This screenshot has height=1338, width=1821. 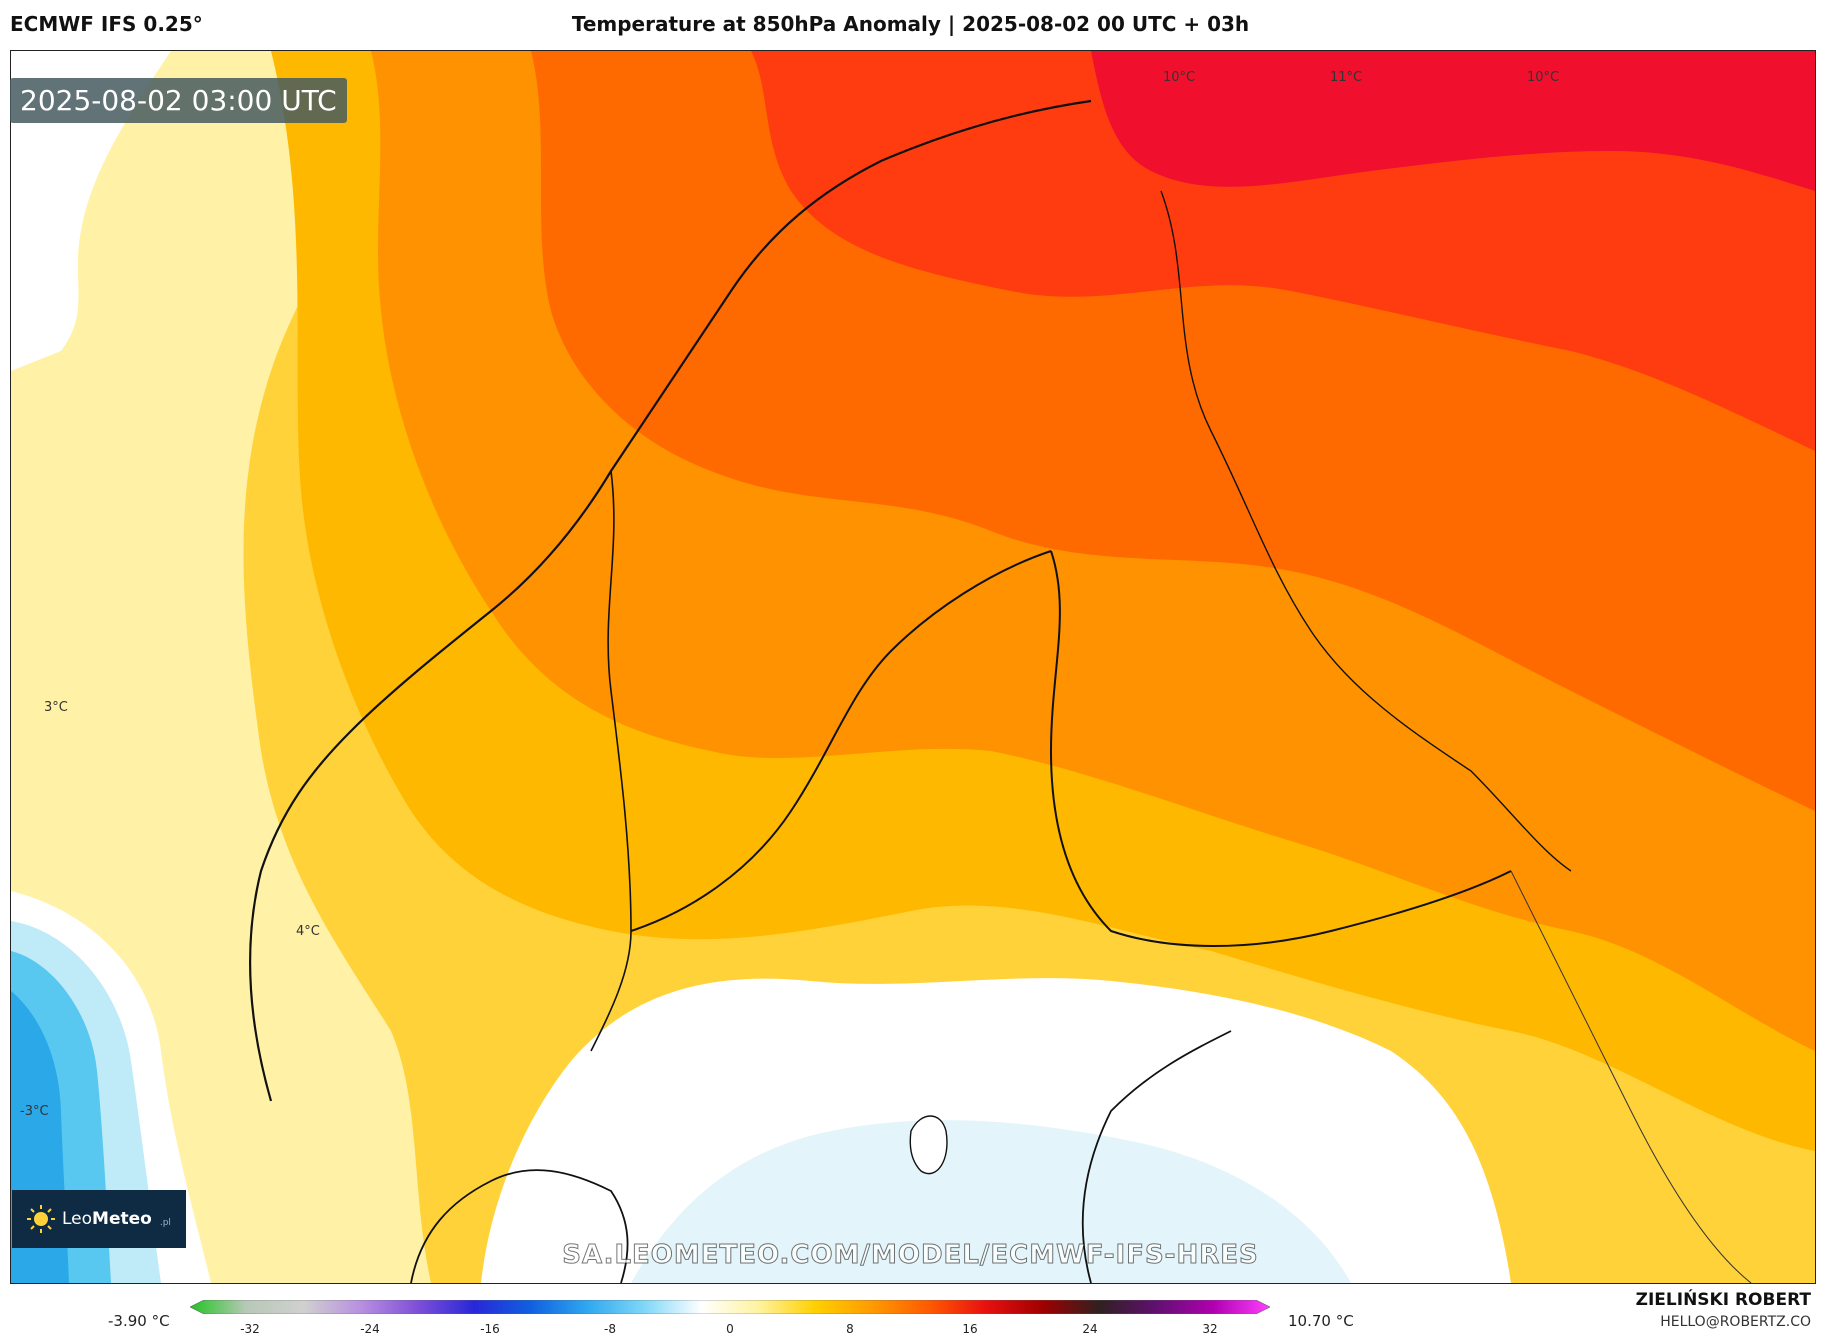 What do you see at coordinates (91, 211) in the screenshot?
I see `white-band-west` at bounding box center [91, 211].